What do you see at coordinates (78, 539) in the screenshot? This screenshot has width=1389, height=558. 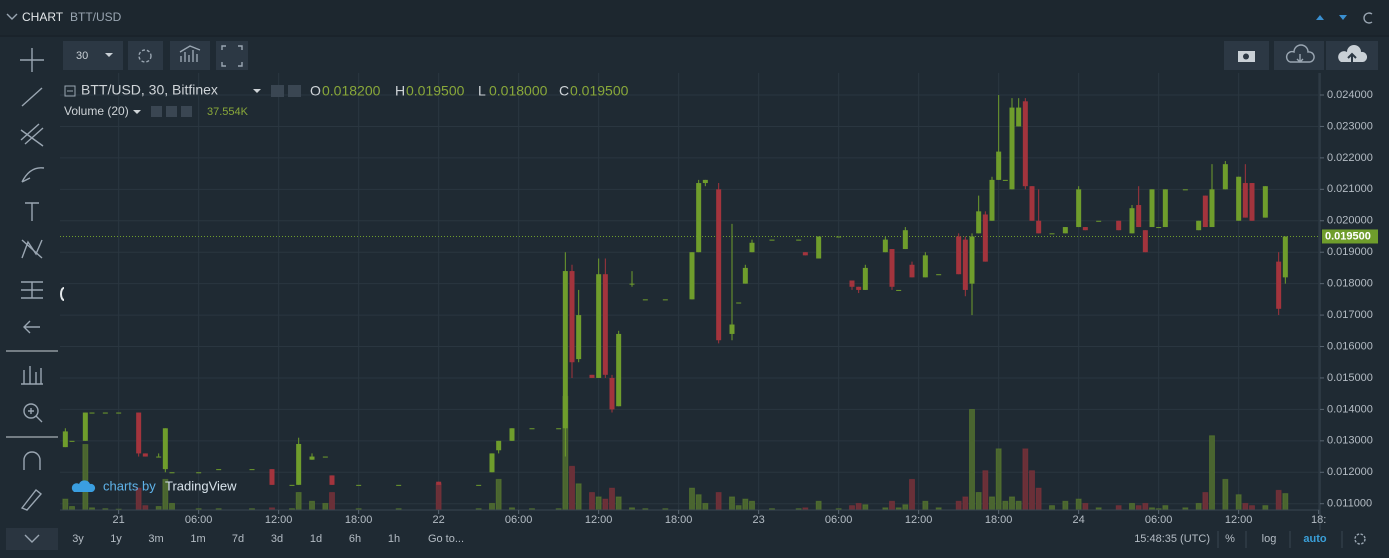 I see `range-button: 3y` at bounding box center [78, 539].